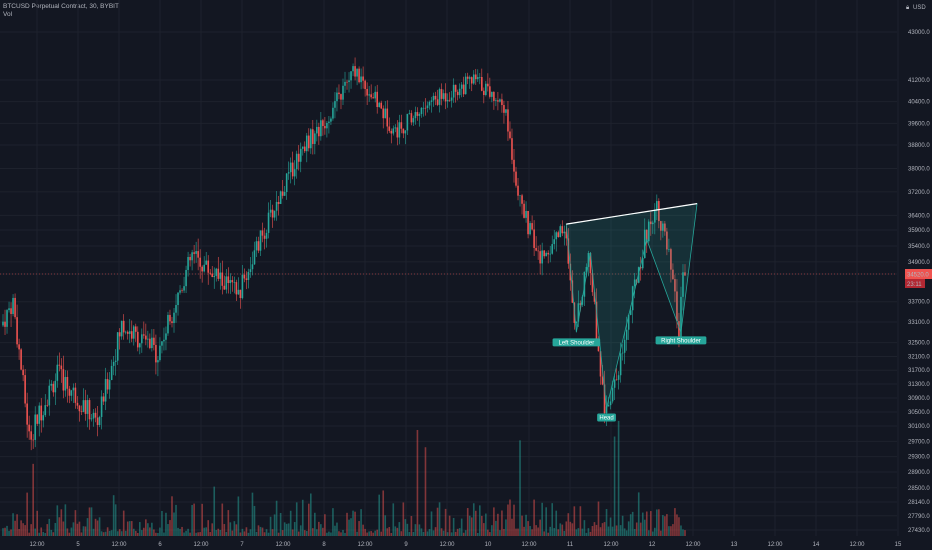 This screenshot has height=550, width=932. What do you see at coordinates (919, 517) in the screenshot?
I see `y-tick-label: 27790.0` at bounding box center [919, 517].